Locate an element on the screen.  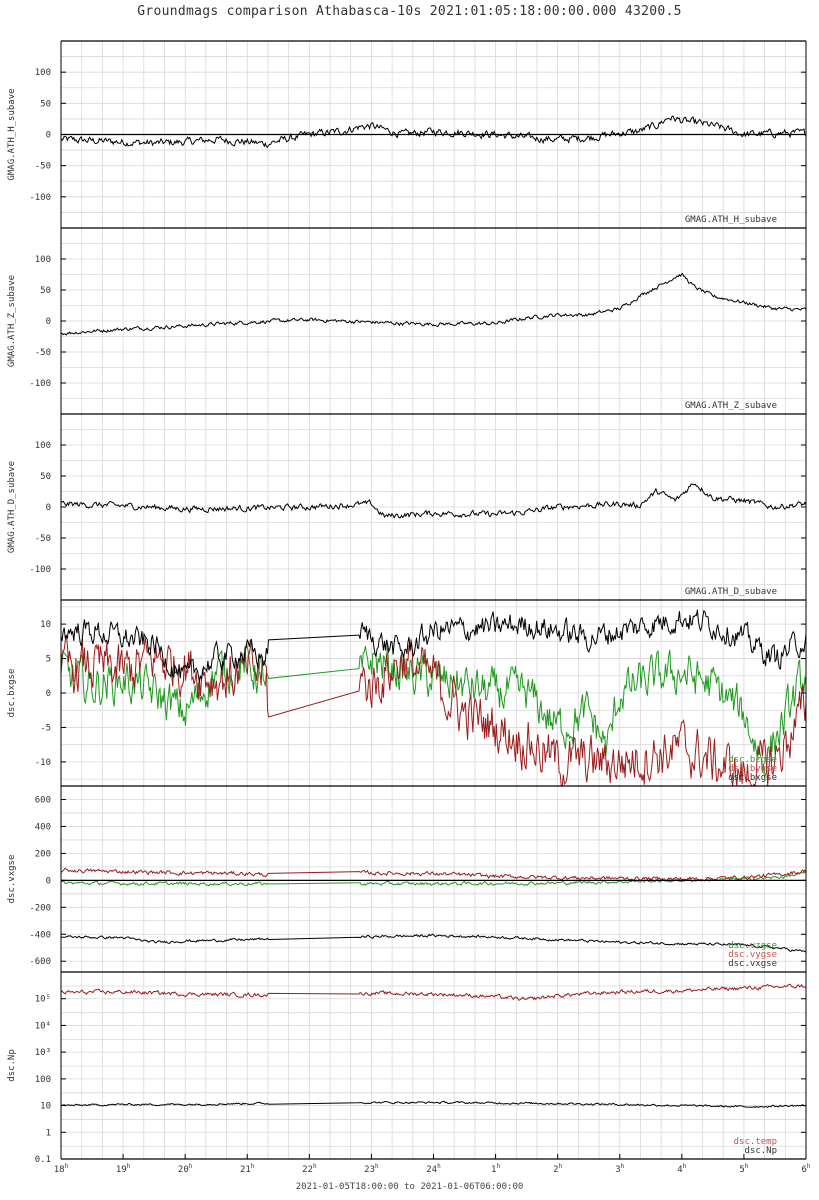
series-line-GMAG-ATH-D-subave is located at coordinates (433, 501).